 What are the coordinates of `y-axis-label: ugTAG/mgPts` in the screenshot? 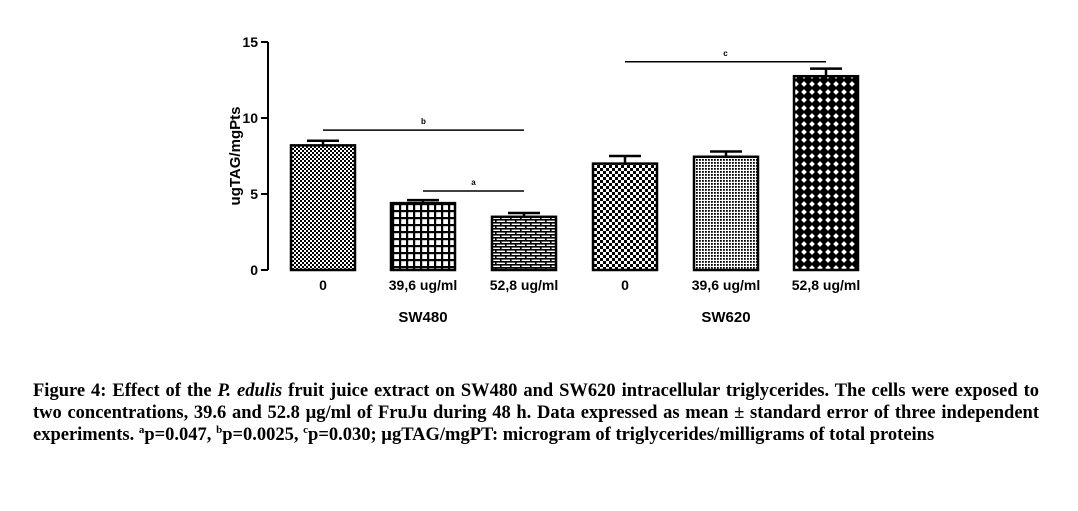 It's located at (235, 156).